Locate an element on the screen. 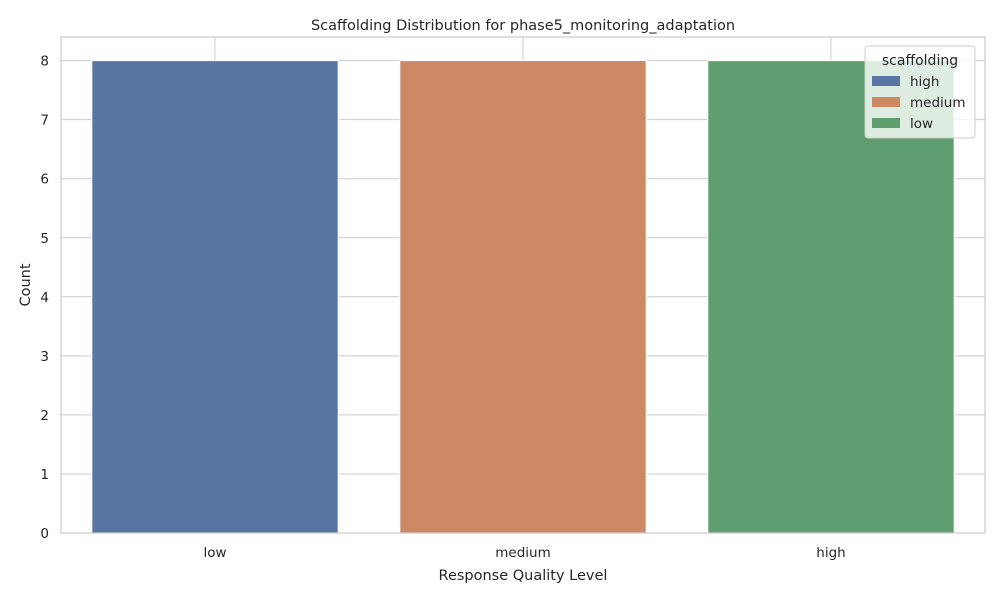 This screenshot has height=604, width=1000. y-tick-label: 7 is located at coordinates (44, 121).